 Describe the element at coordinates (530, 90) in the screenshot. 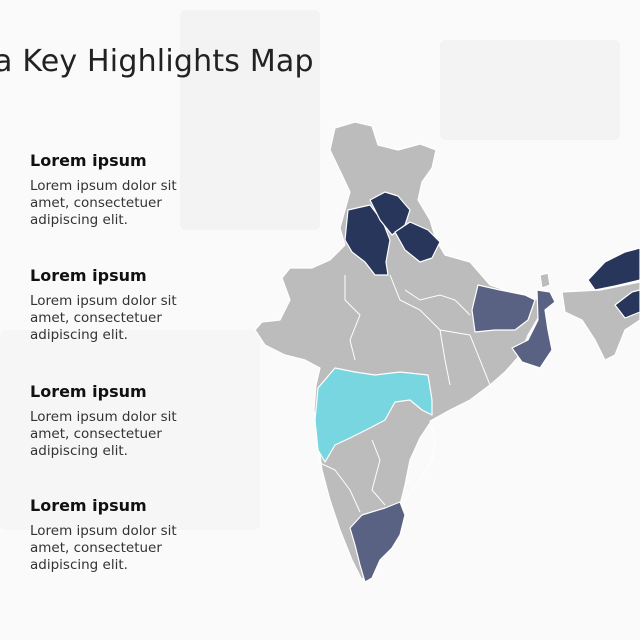

I see `background-photo-device` at that location.